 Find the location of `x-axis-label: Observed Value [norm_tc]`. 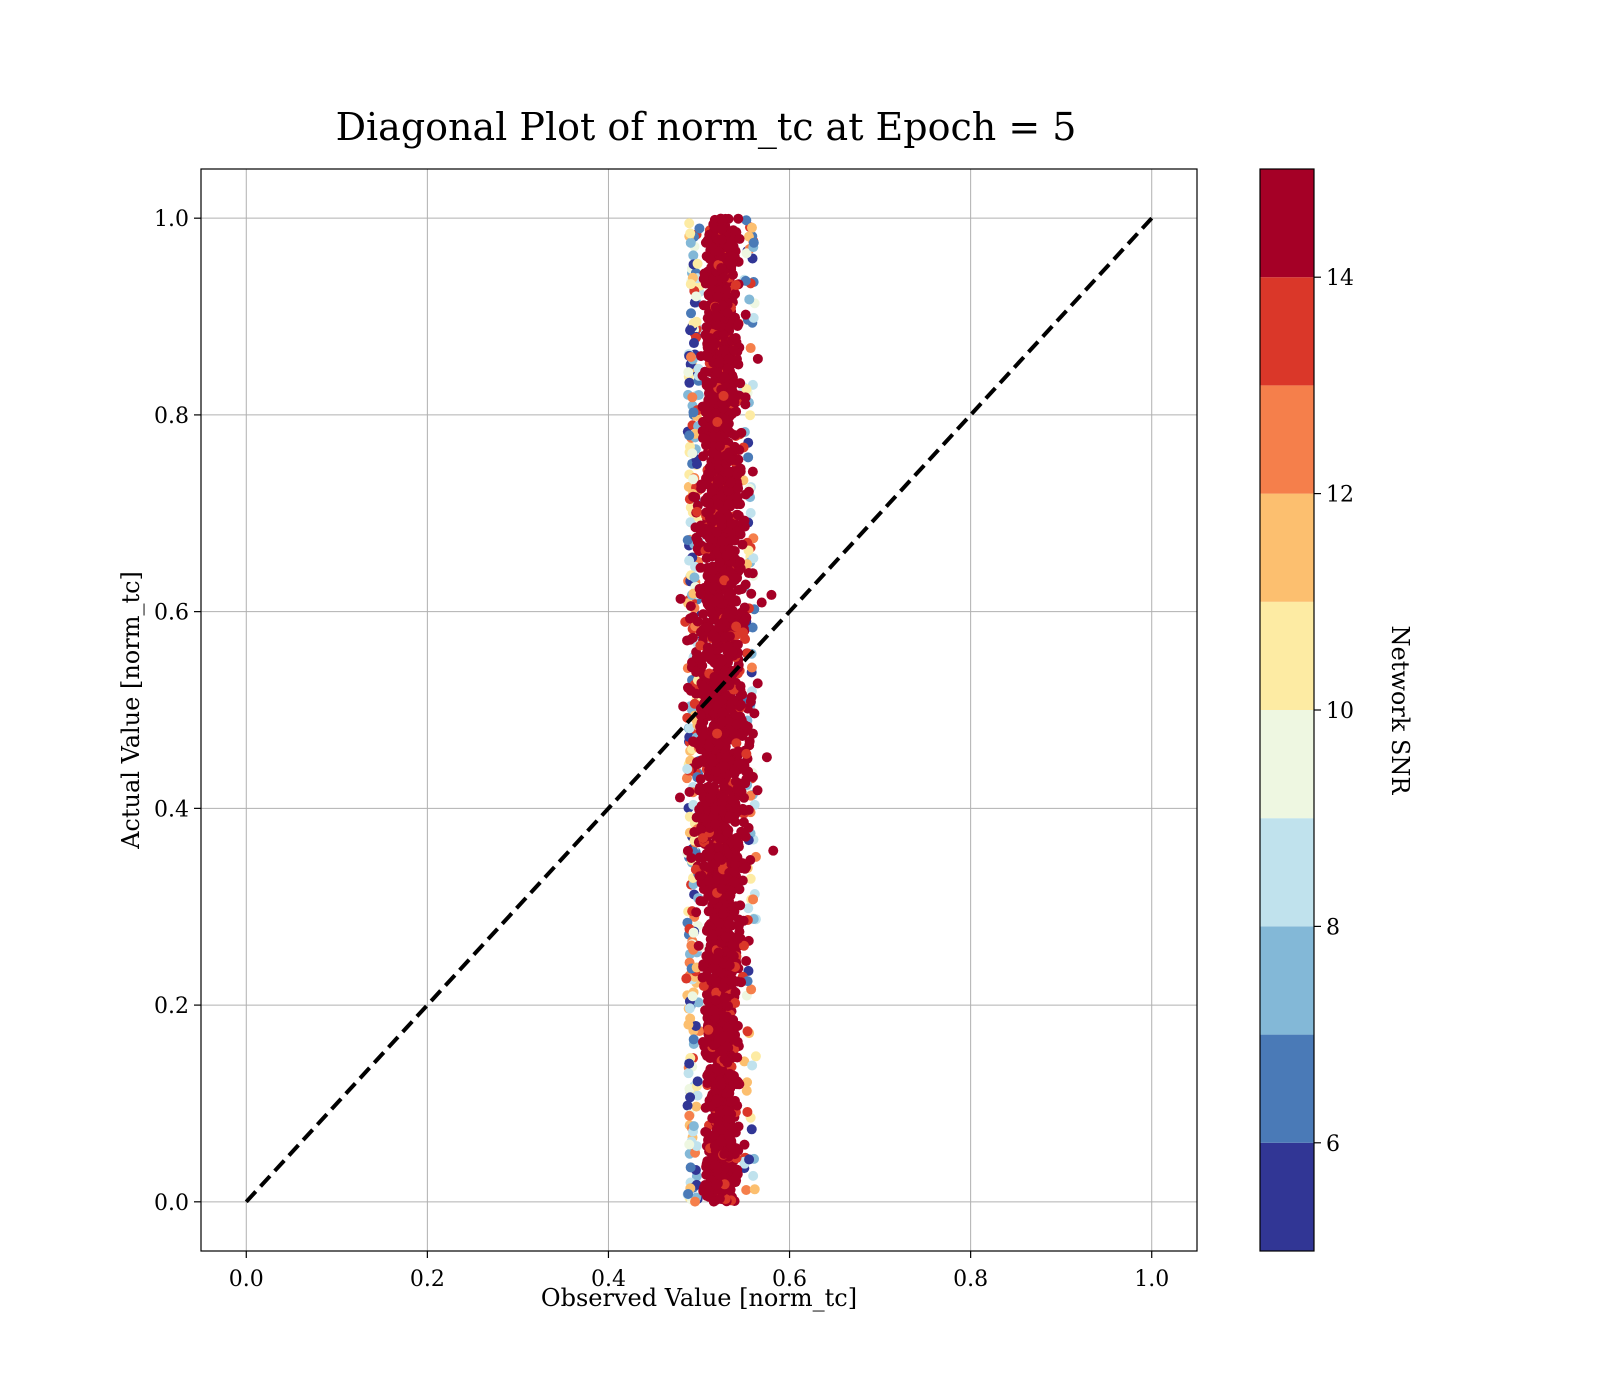

x-axis-label: Observed Value [norm_tc] is located at coordinates (699, 1298).